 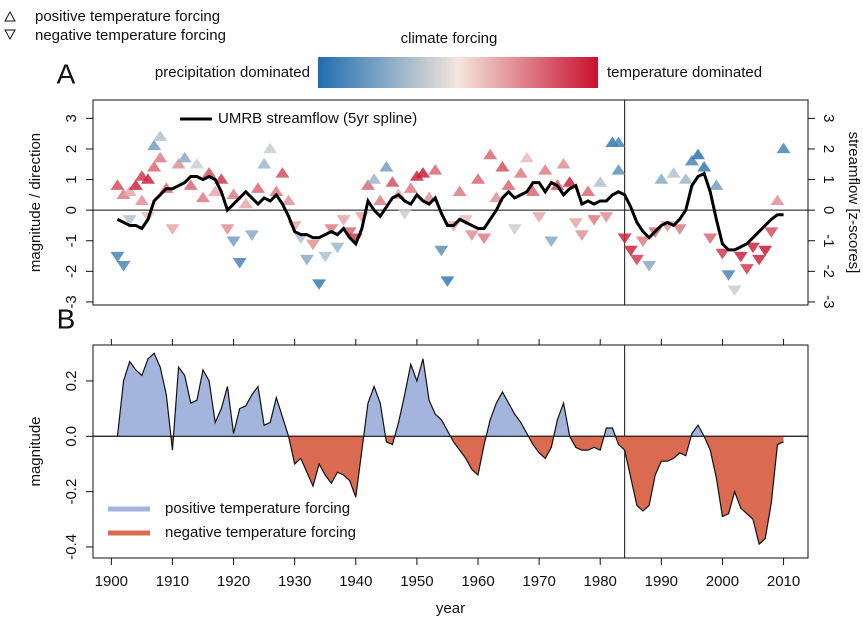 What do you see at coordinates (684, 72) in the screenshot?
I see `colorbar-high-label: temperature dominated` at bounding box center [684, 72].